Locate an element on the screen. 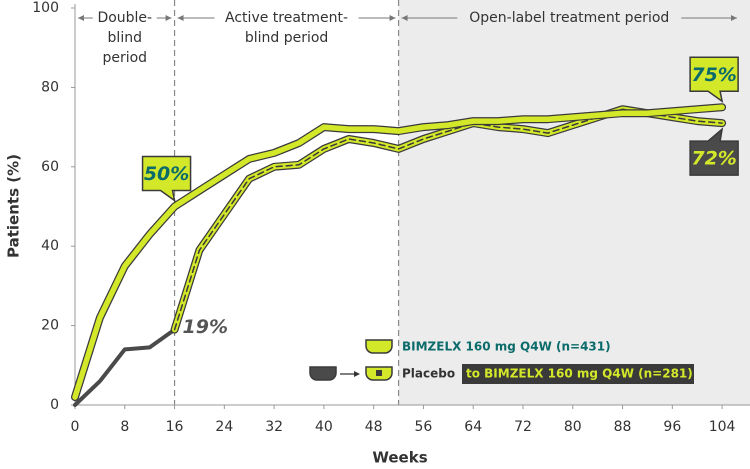 The width and height of the screenshot is (750, 469). period-label: Double- is located at coordinates (124, 18).